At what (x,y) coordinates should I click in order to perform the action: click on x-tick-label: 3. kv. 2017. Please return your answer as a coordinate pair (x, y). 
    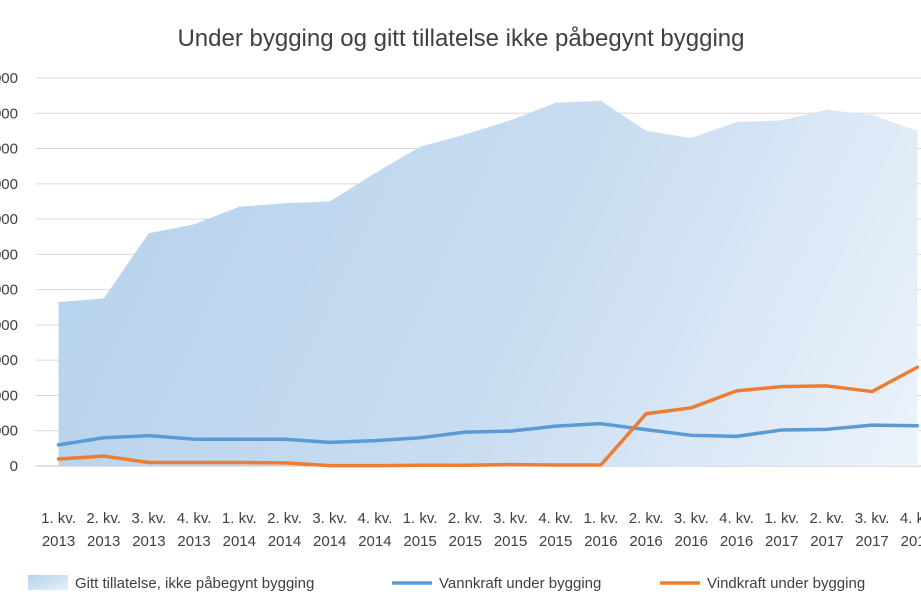
    Looking at the image, I should click on (872, 530).